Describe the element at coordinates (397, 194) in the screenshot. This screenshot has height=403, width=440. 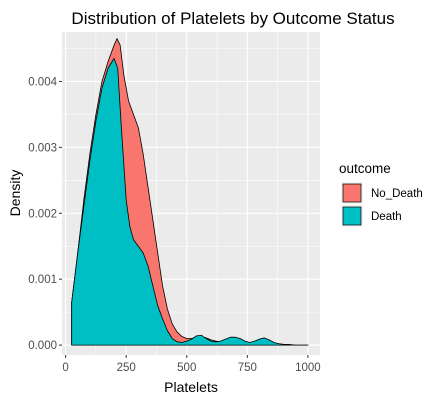
I see `legend-label: No_Death` at that location.